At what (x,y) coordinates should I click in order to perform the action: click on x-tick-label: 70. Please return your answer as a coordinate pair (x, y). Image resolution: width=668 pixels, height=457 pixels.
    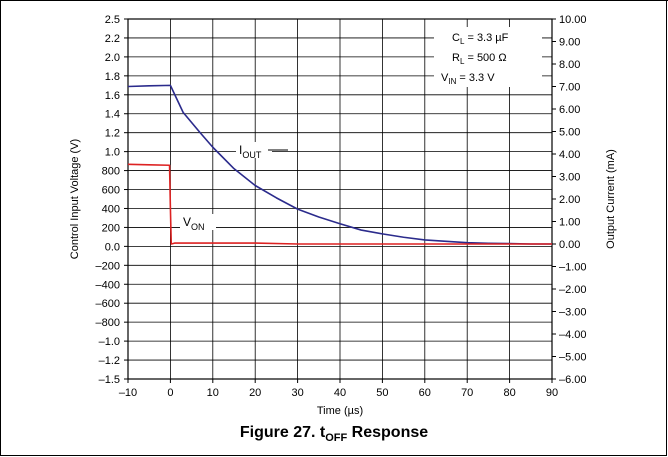
    Looking at the image, I should click on (467, 393).